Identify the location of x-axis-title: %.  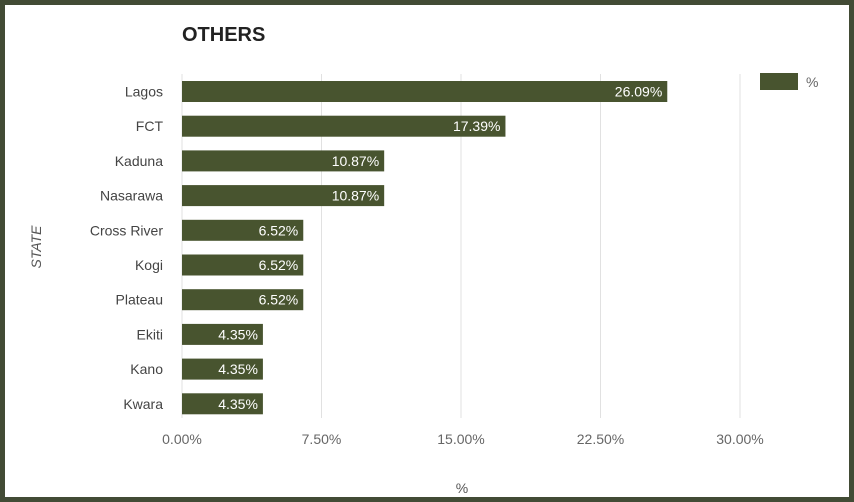
(462, 488).